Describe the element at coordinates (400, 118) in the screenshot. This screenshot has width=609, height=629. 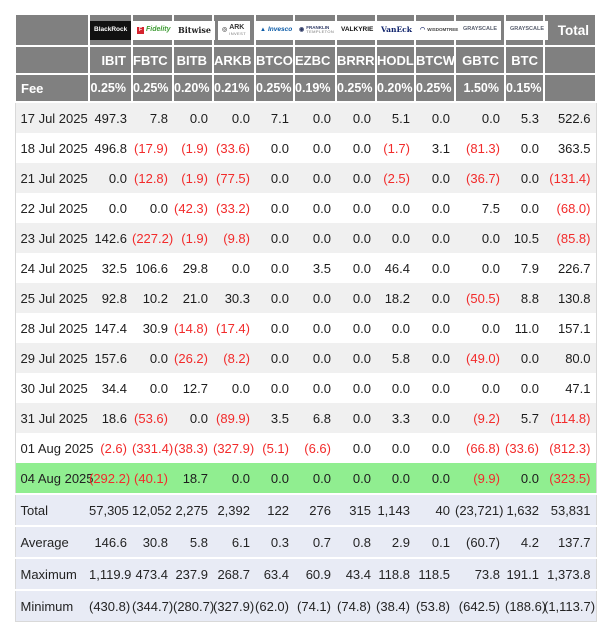
I see `value-cell: 5.1` at that location.